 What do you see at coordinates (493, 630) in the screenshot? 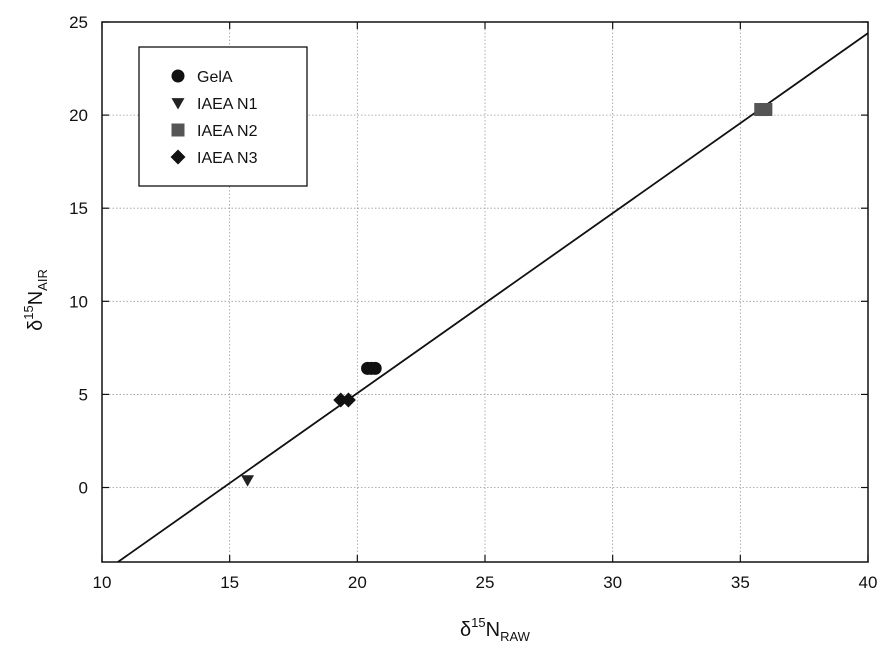
I see `x-axis-base: N` at bounding box center [493, 630].